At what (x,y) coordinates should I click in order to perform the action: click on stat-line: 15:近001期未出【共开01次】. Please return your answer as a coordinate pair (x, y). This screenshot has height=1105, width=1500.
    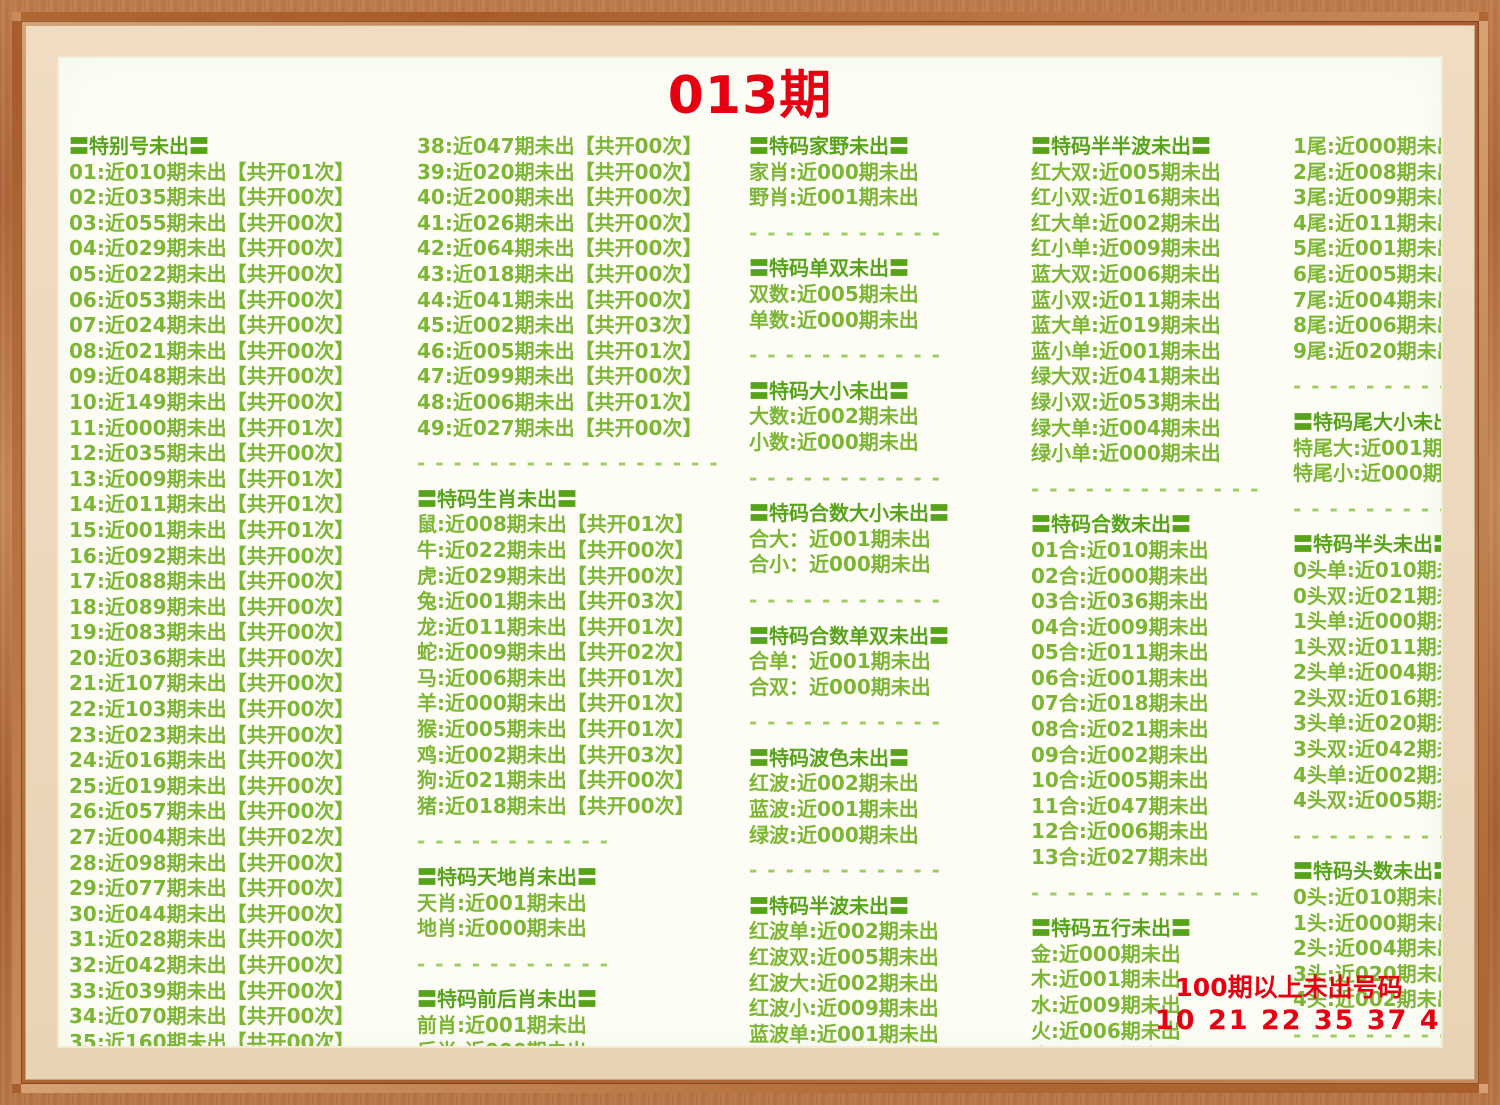
    Looking at the image, I should click on (212, 529).